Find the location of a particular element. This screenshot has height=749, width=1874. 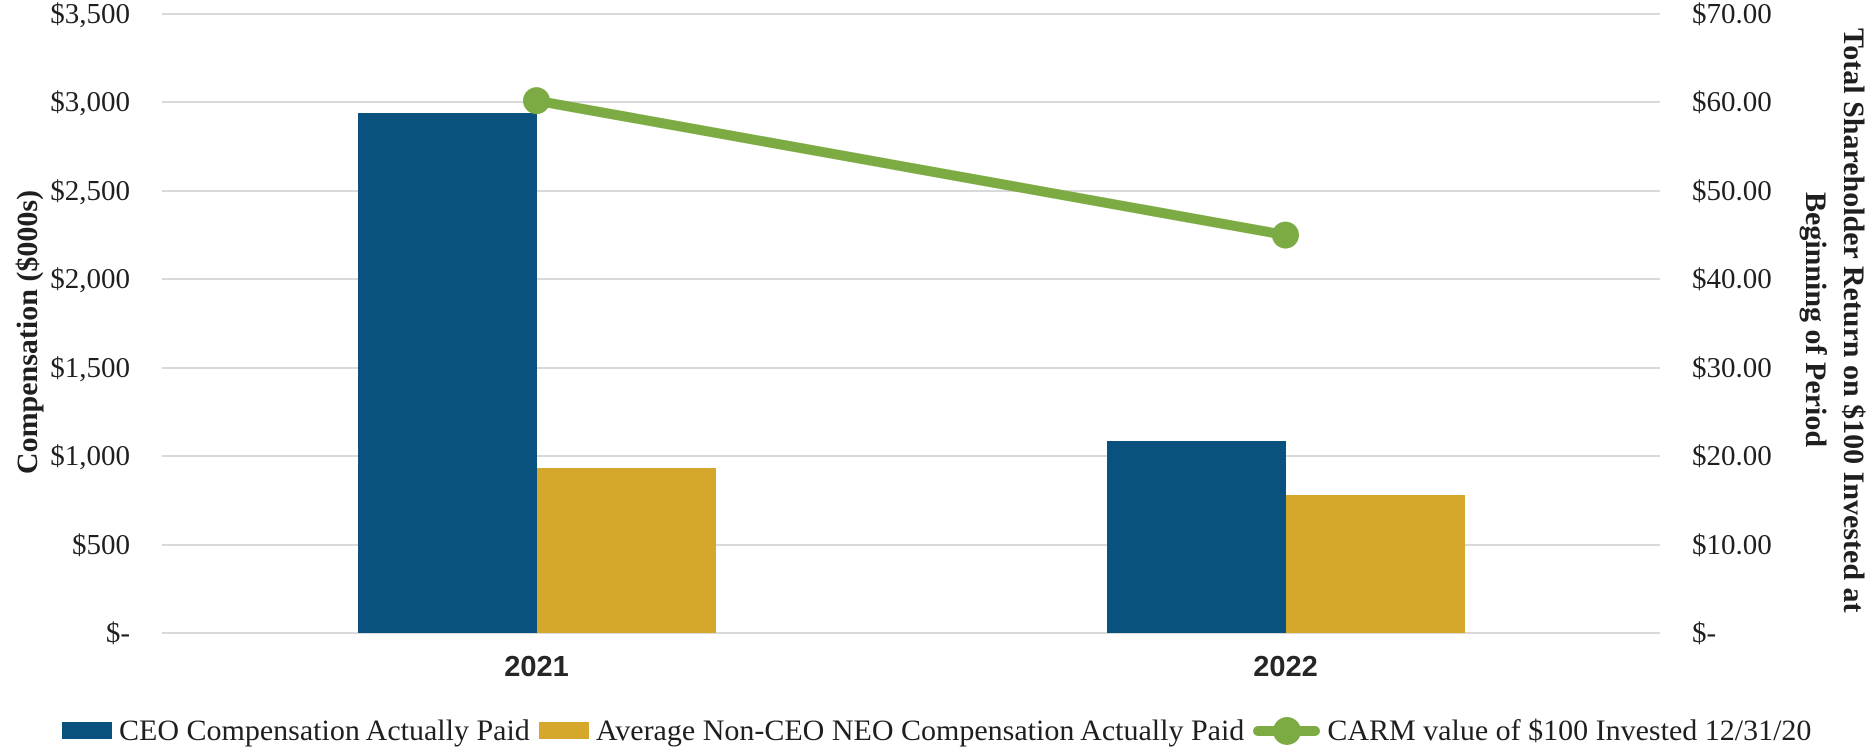

legend-line-dot is located at coordinates (1287, 730).